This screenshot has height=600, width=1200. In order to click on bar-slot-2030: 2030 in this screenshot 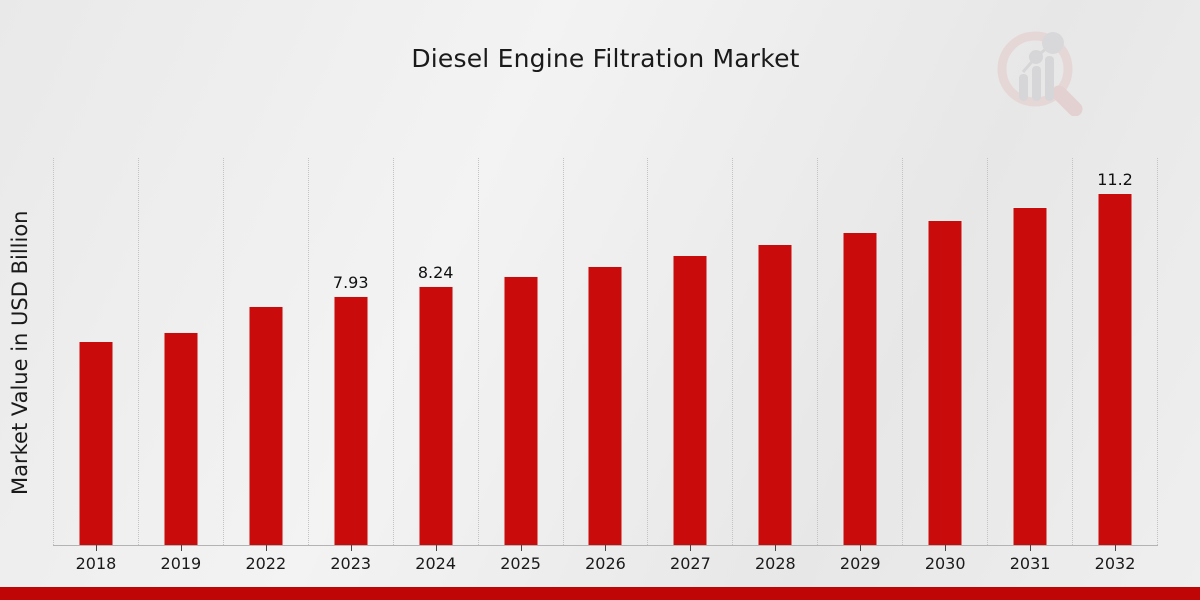, I will do `click(944, 365)`.